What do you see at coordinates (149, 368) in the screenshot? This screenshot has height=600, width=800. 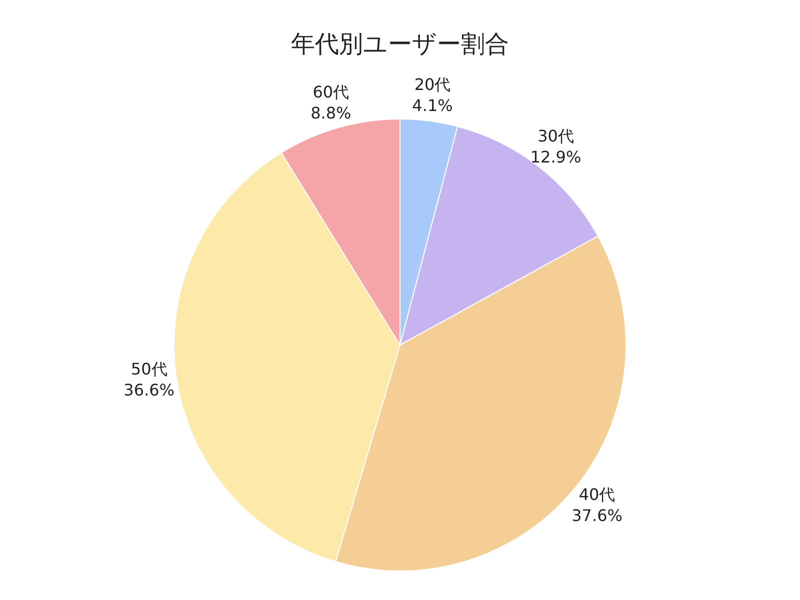 I see `slice-label: 50代` at bounding box center [149, 368].